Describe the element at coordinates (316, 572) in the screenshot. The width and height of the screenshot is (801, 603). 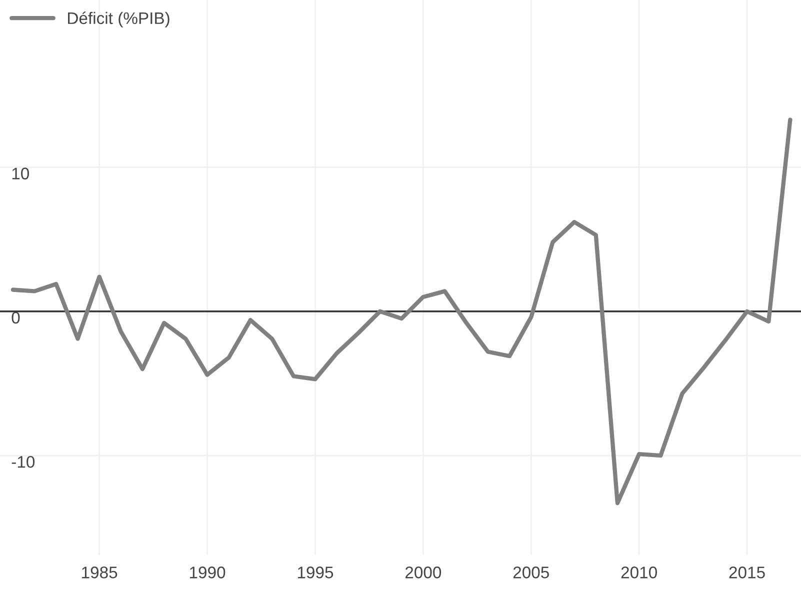
I see `x-tick-label: 1995` at that location.